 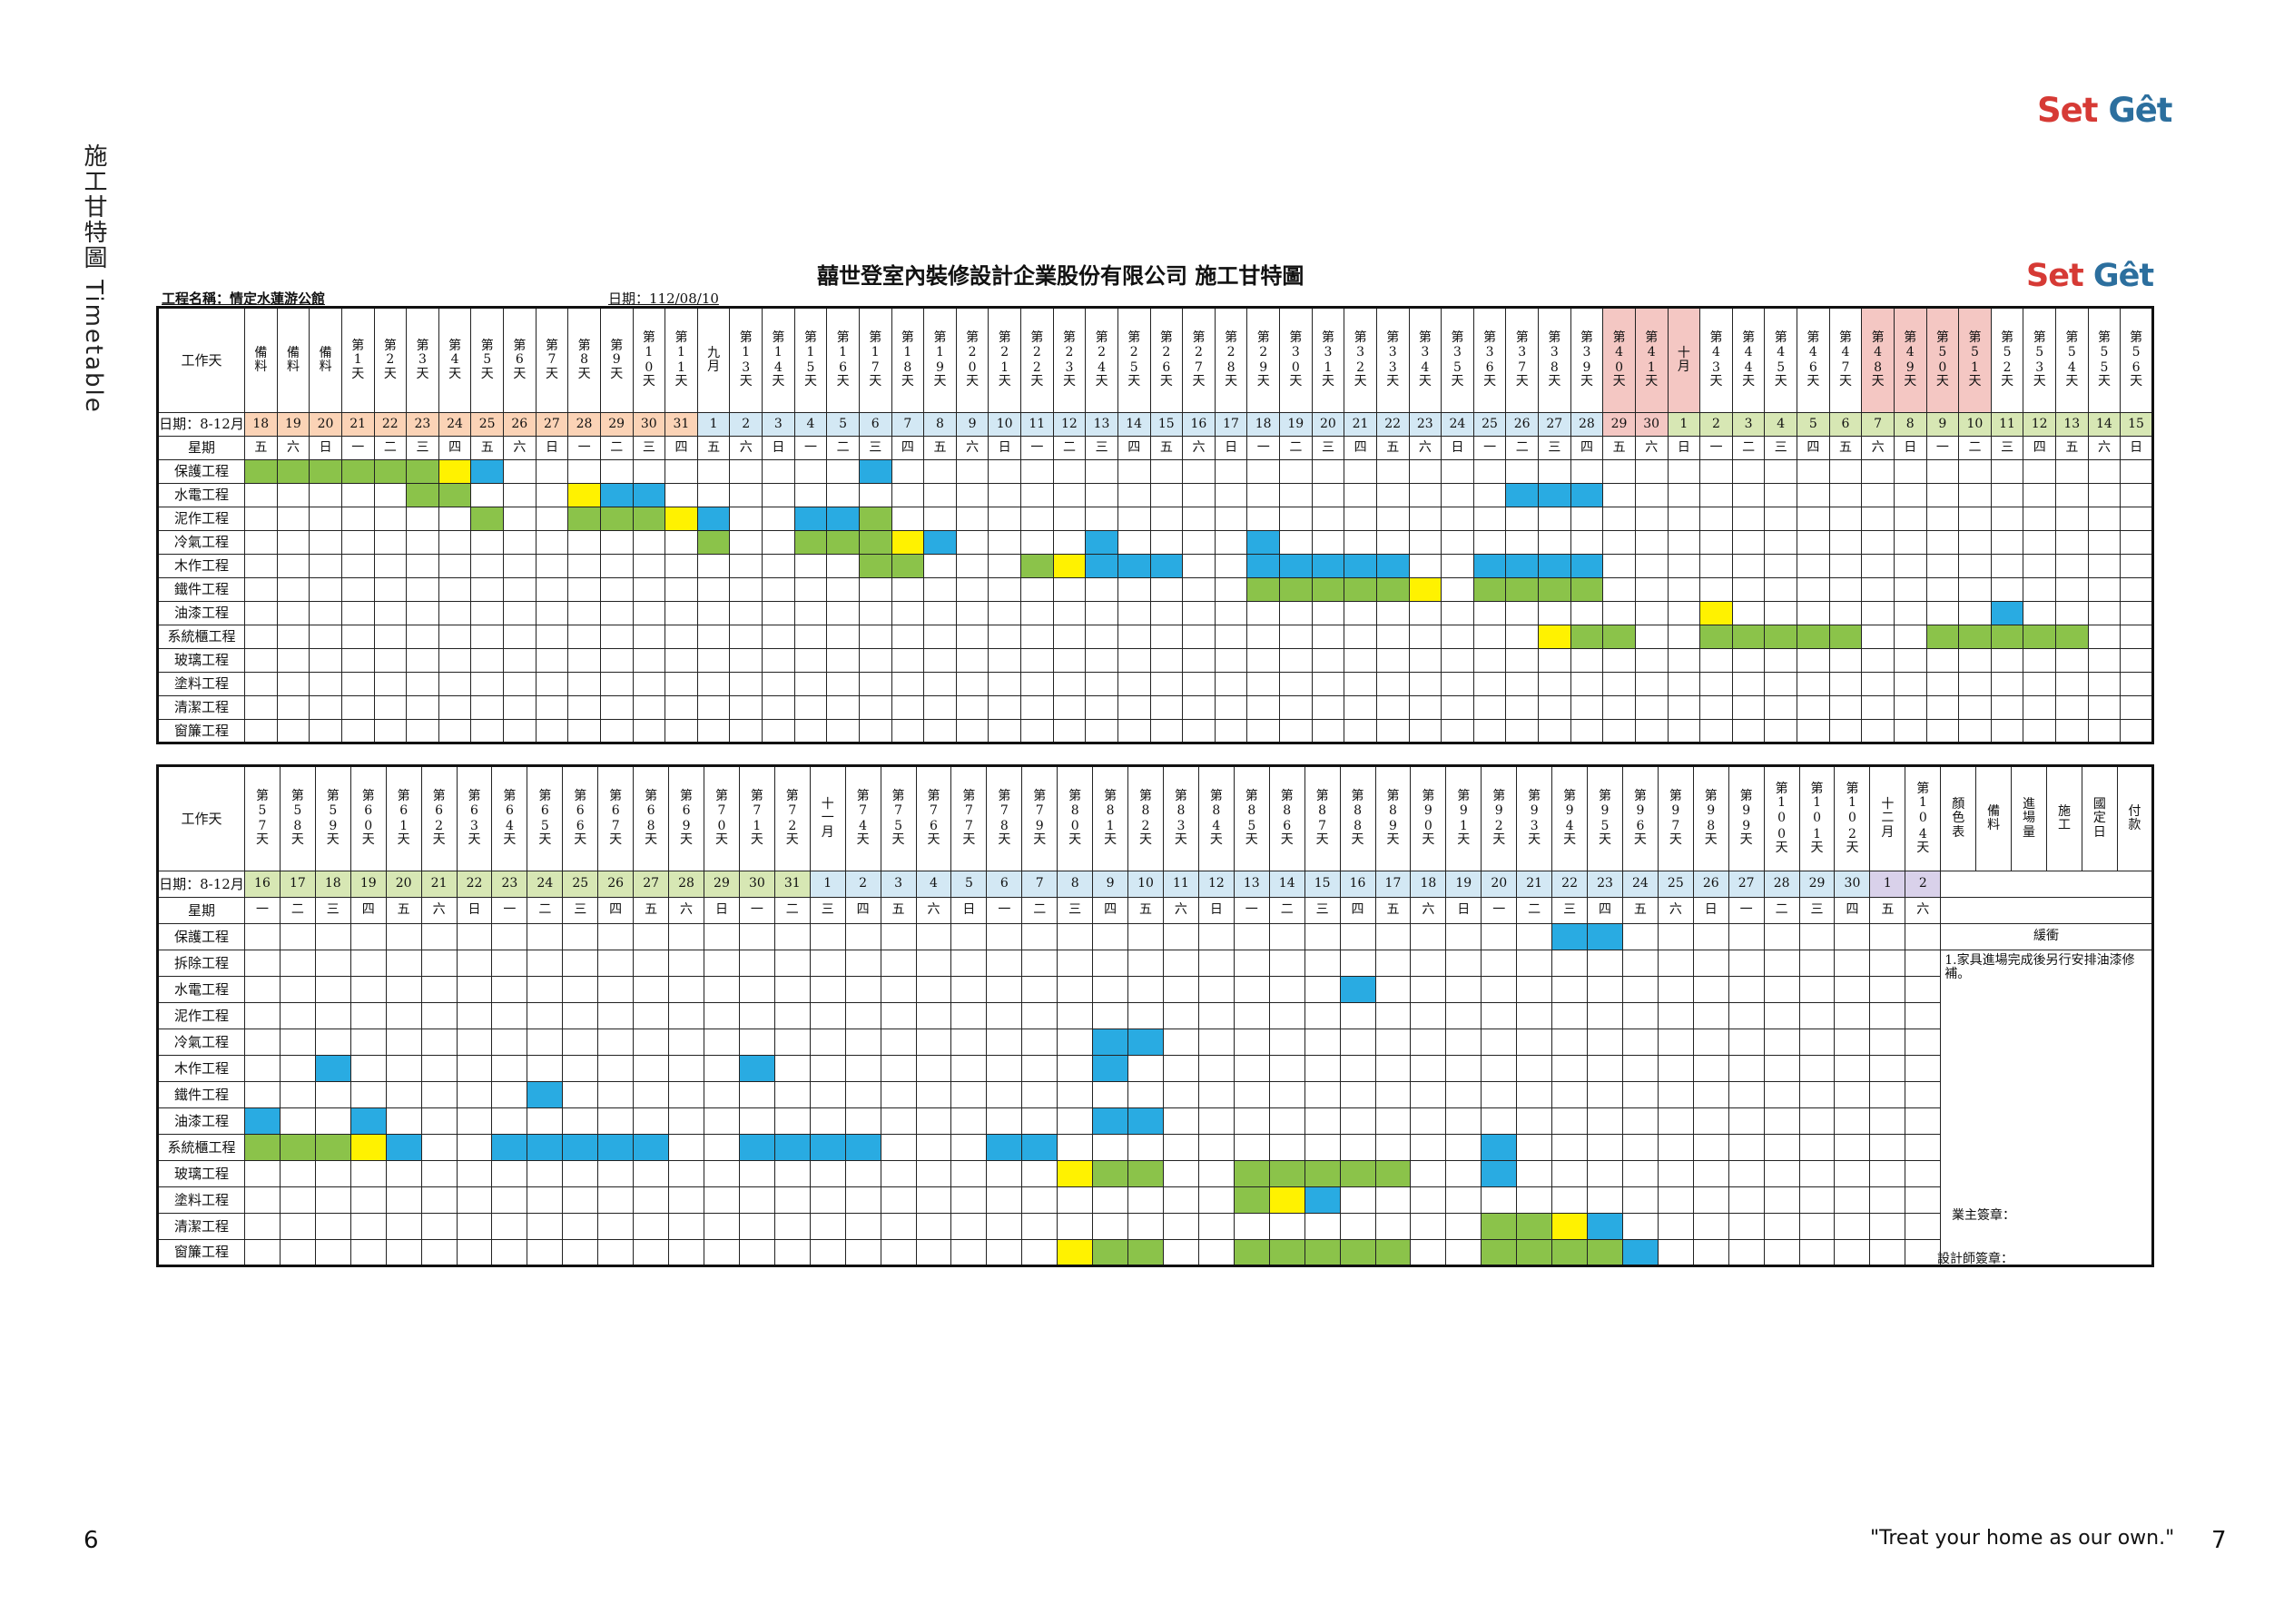 What do you see at coordinates (1069, 448) in the screenshot?
I see `weekday-cell: 二` at bounding box center [1069, 448].